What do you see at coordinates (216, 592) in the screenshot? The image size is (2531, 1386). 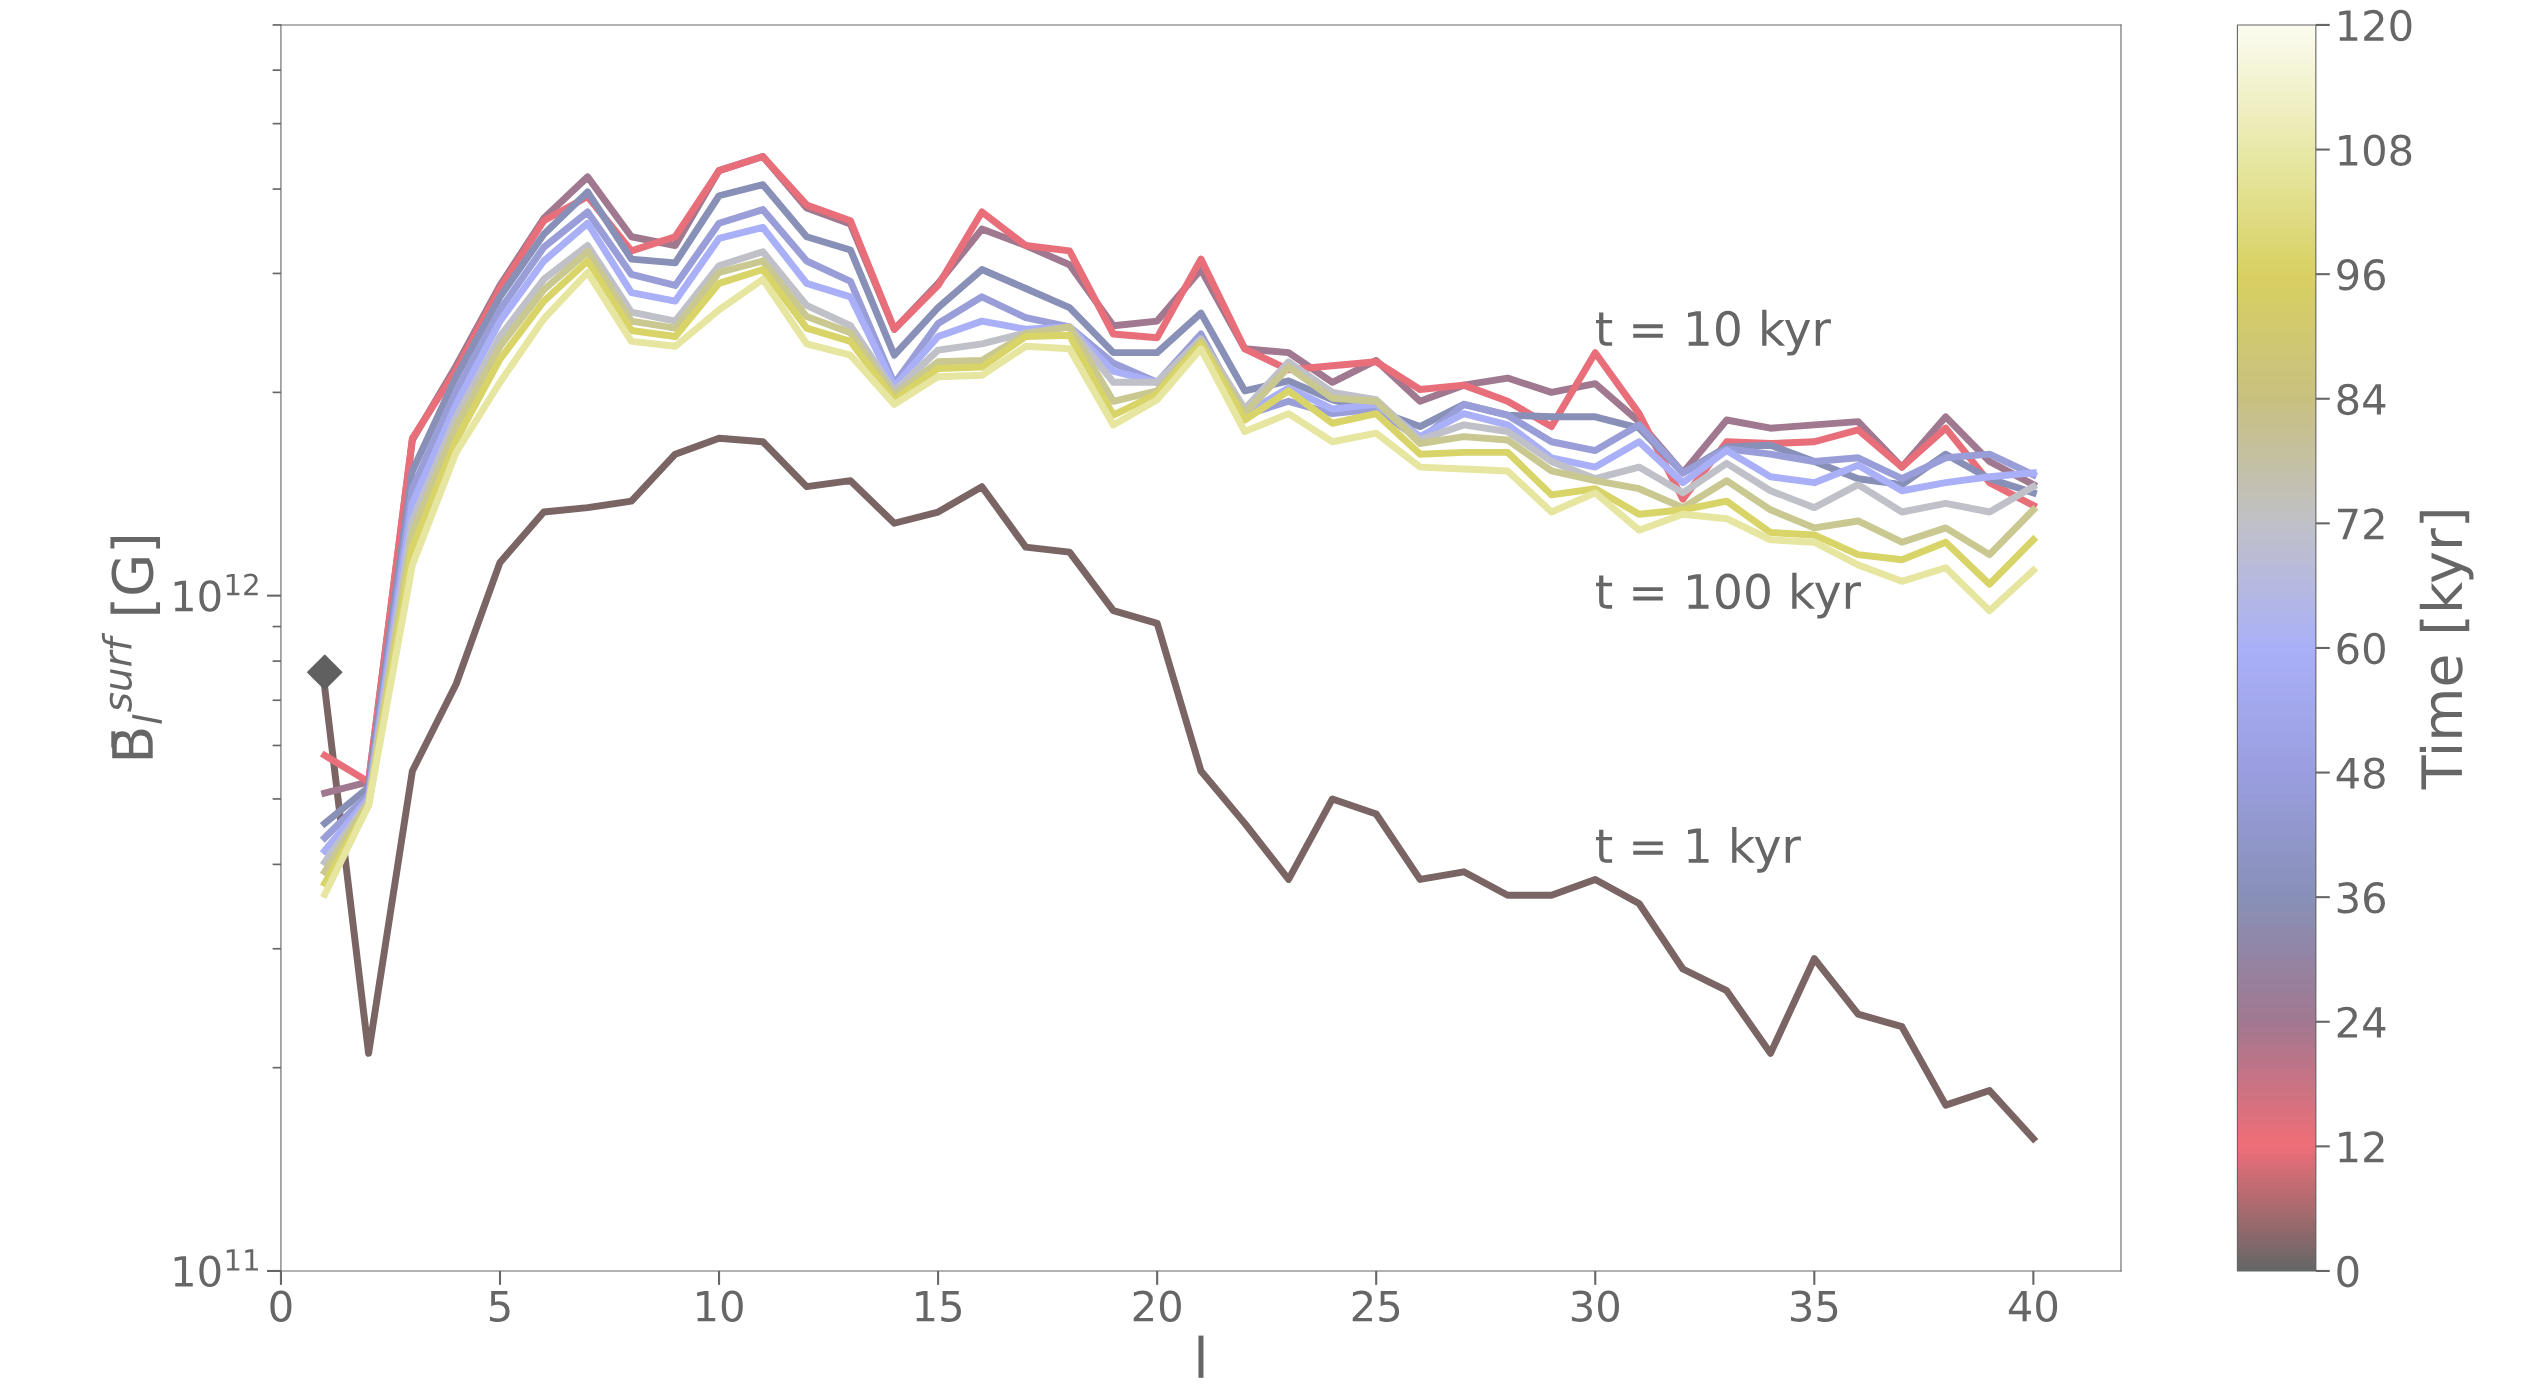 I see `y-tick-label: 10$^{12}$` at bounding box center [216, 592].